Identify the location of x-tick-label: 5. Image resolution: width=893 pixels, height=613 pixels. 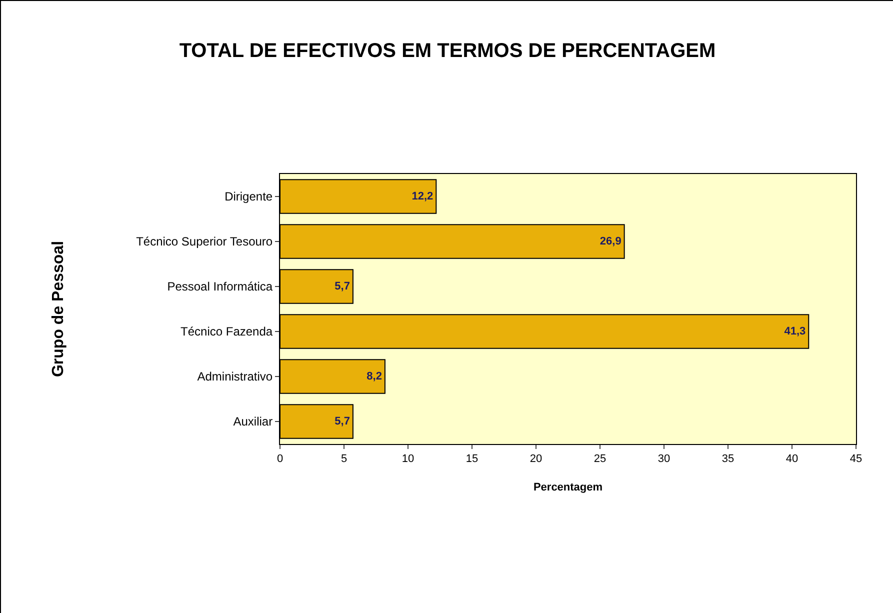
(344, 459).